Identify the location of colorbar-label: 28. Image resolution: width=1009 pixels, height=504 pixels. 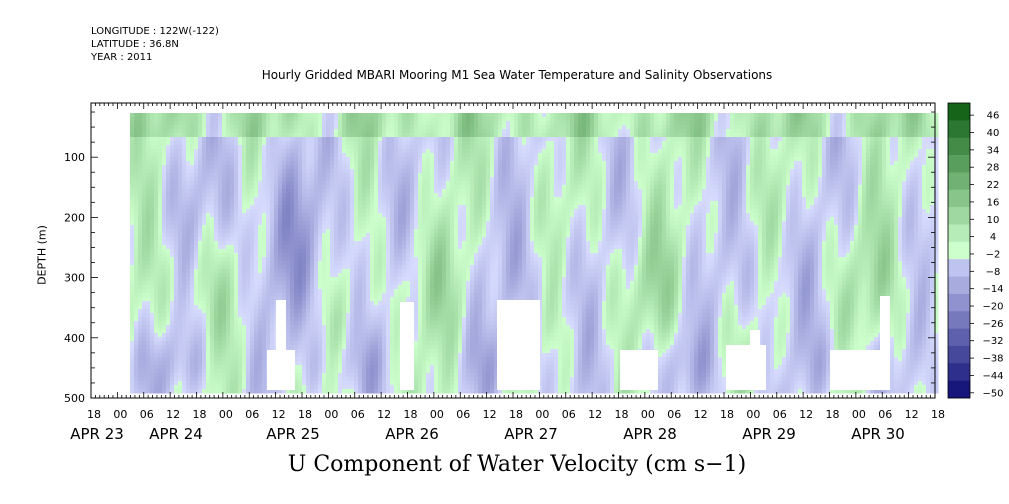
(993, 168).